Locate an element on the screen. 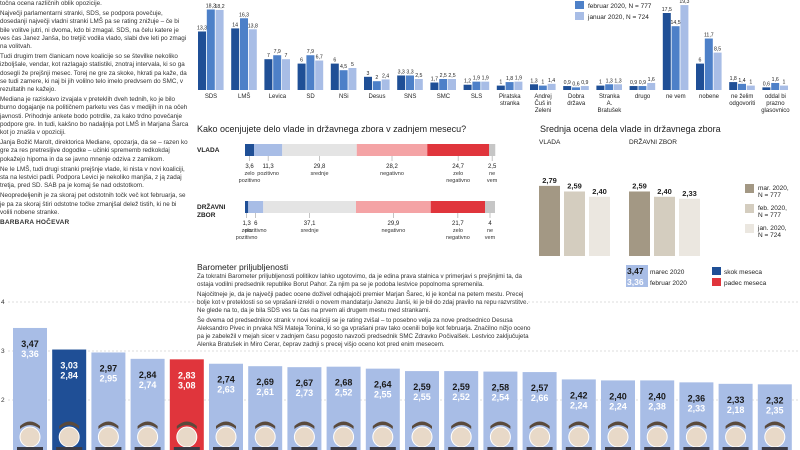 The image size is (800, 450). party-bar-label: 8,5 is located at coordinates (717, 50).